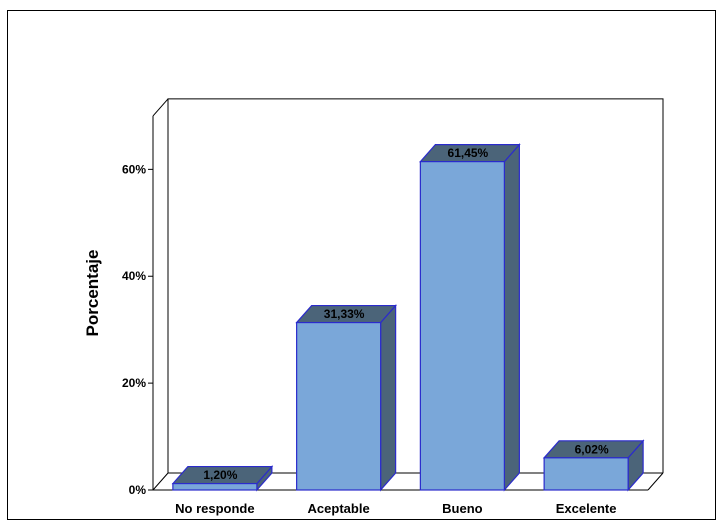  What do you see at coordinates (220, 475) in the screenshot?
I see `data-label: 1,20%` at bounding box center [220, 475].